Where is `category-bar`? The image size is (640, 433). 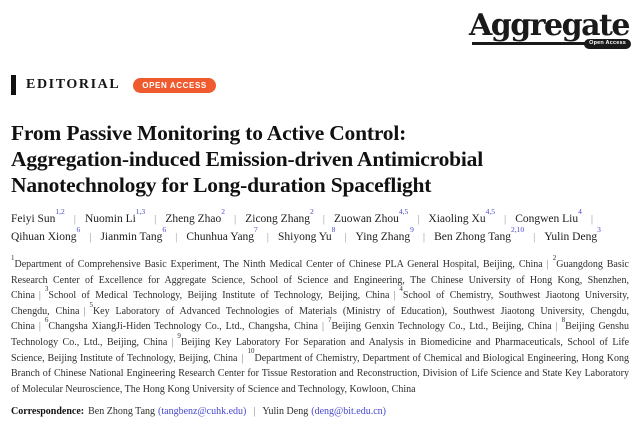
category-bar is located at coordinates (13, 85).